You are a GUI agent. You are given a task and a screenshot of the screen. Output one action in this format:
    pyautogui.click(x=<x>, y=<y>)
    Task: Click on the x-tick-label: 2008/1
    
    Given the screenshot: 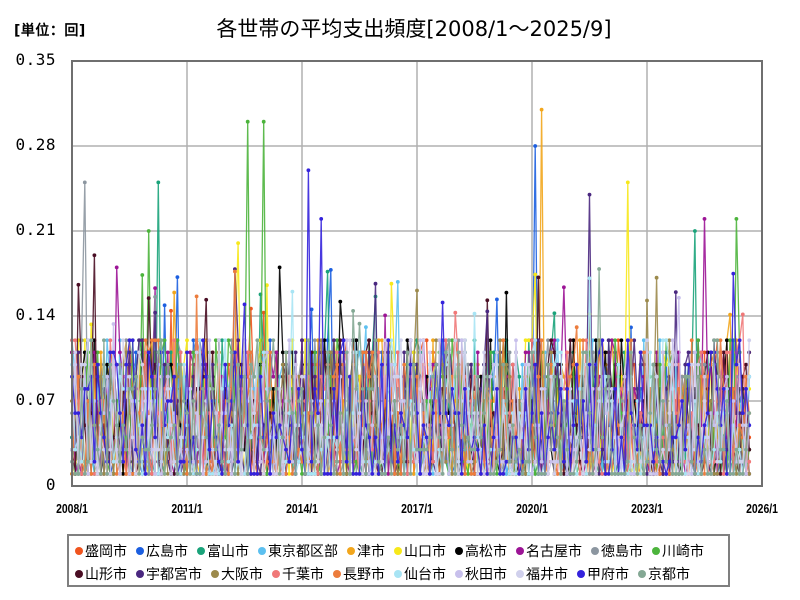 What is the action you would take?
    pyautogui.click(x=72, y=508)
    